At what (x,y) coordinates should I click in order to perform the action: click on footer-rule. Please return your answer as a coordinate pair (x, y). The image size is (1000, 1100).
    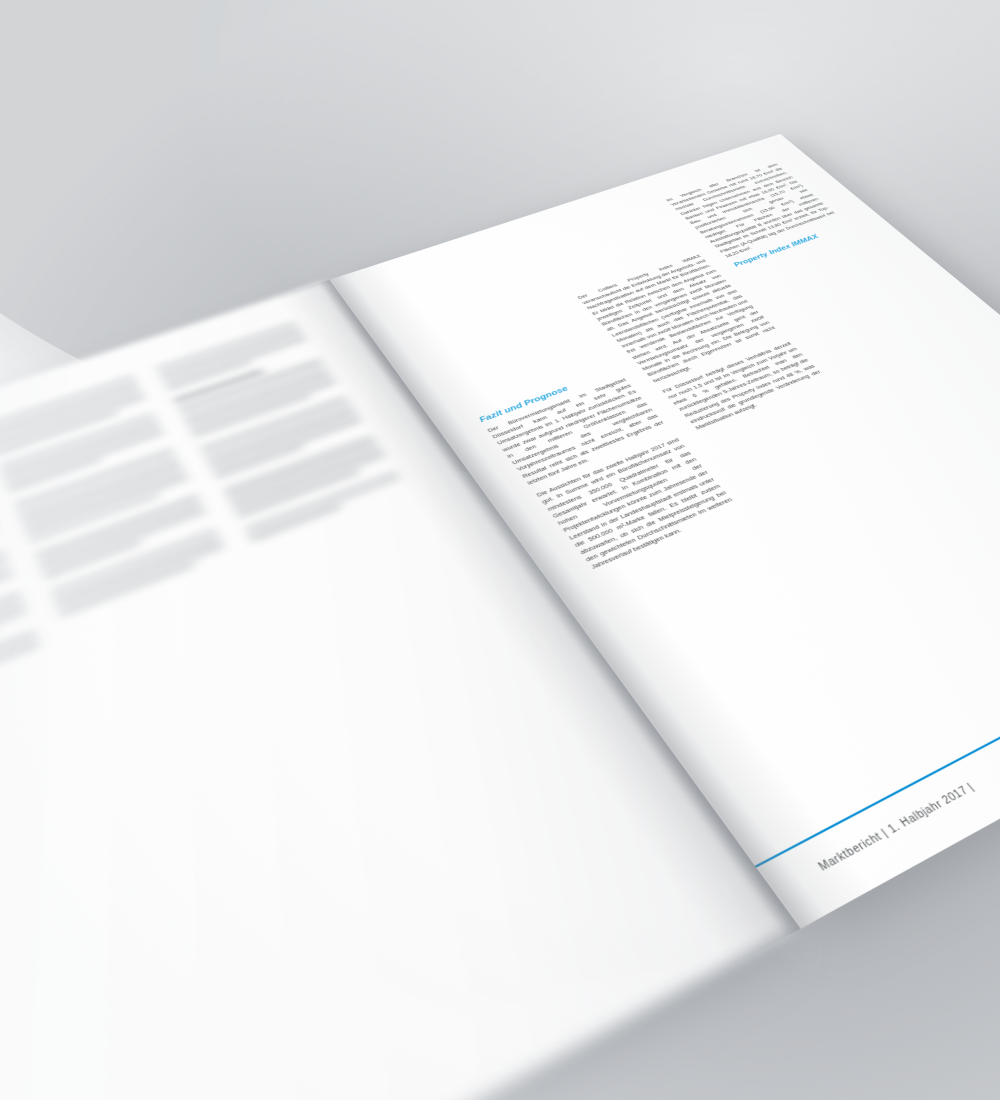
    Looking at the image, I should click on (877, 719).